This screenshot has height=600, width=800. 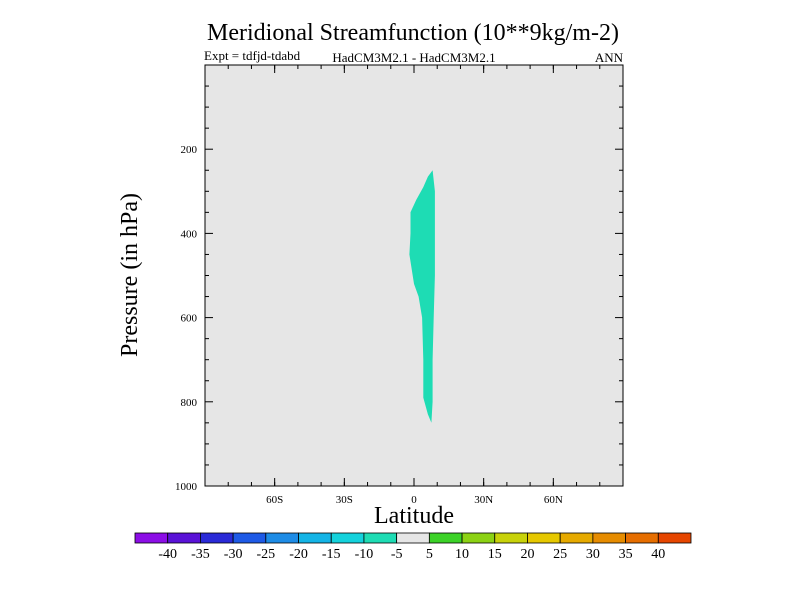 I want to click on chart-title: Meridional Streamfunction (10**9kg/m-2), so click(x=413, y=33).